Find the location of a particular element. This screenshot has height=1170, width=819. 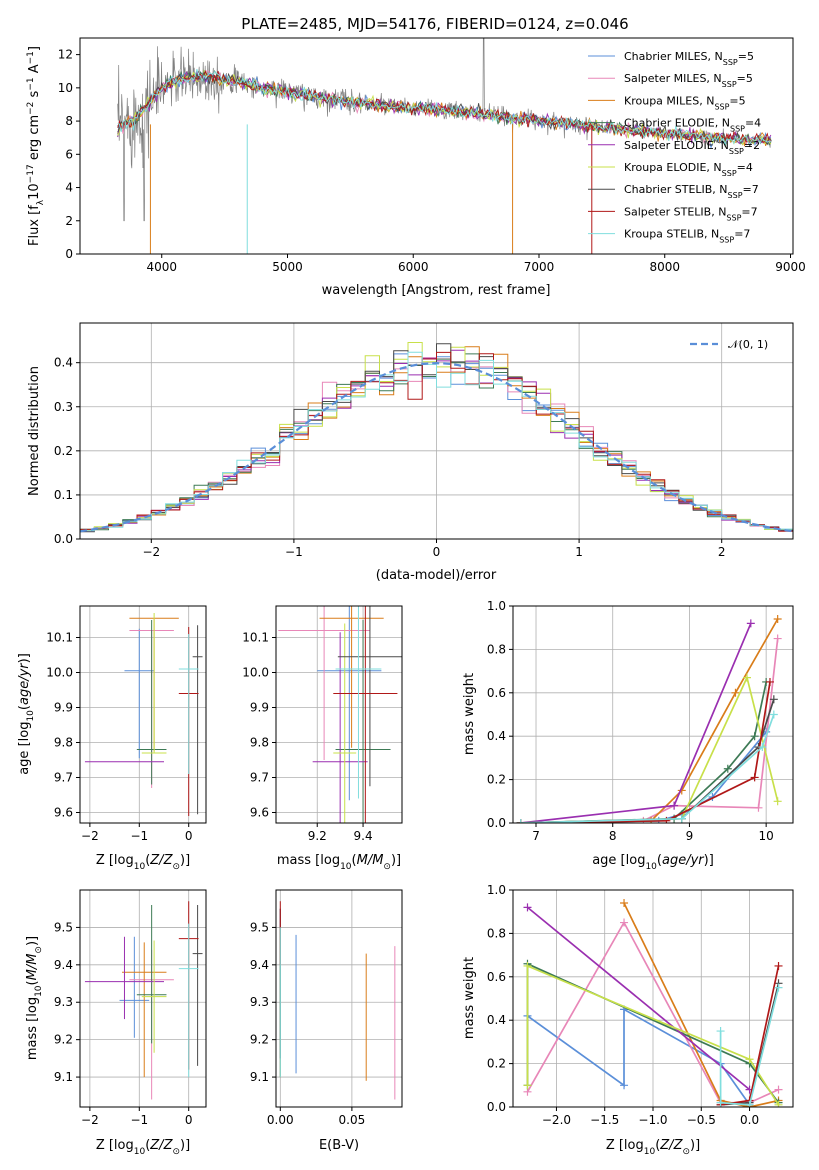

weight-marker-chabrier_miles is located at coordinates (624, 1085).